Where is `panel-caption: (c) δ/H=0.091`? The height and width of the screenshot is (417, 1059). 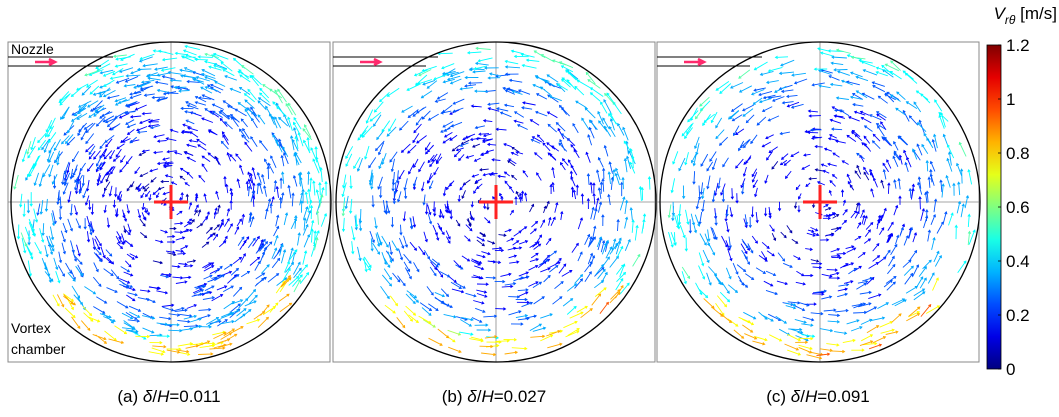
panel-caption: (c) δ/H=0.091 is located at coordinates (818, 396).